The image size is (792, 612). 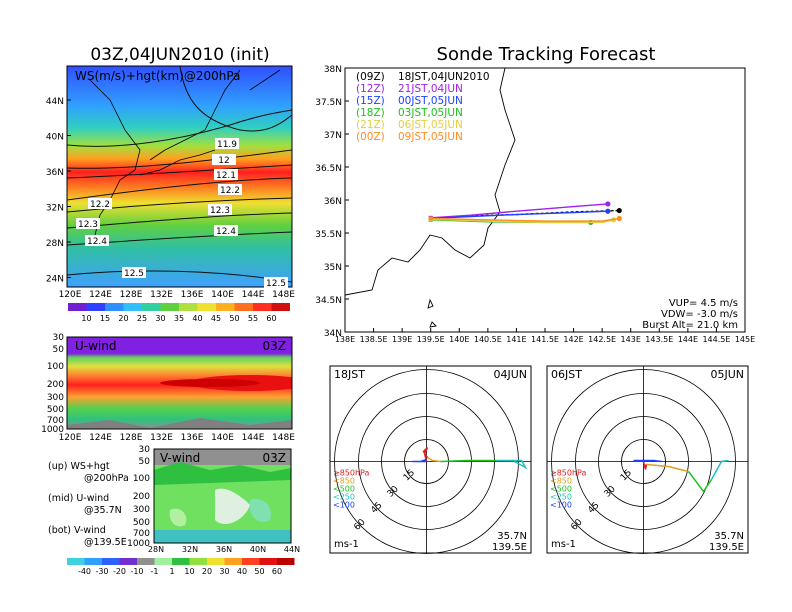 What do you see at coordinates (105, 542) in the screenshot?
I see `note-bot-b: @139.5E` at bounding box center [105, 542].